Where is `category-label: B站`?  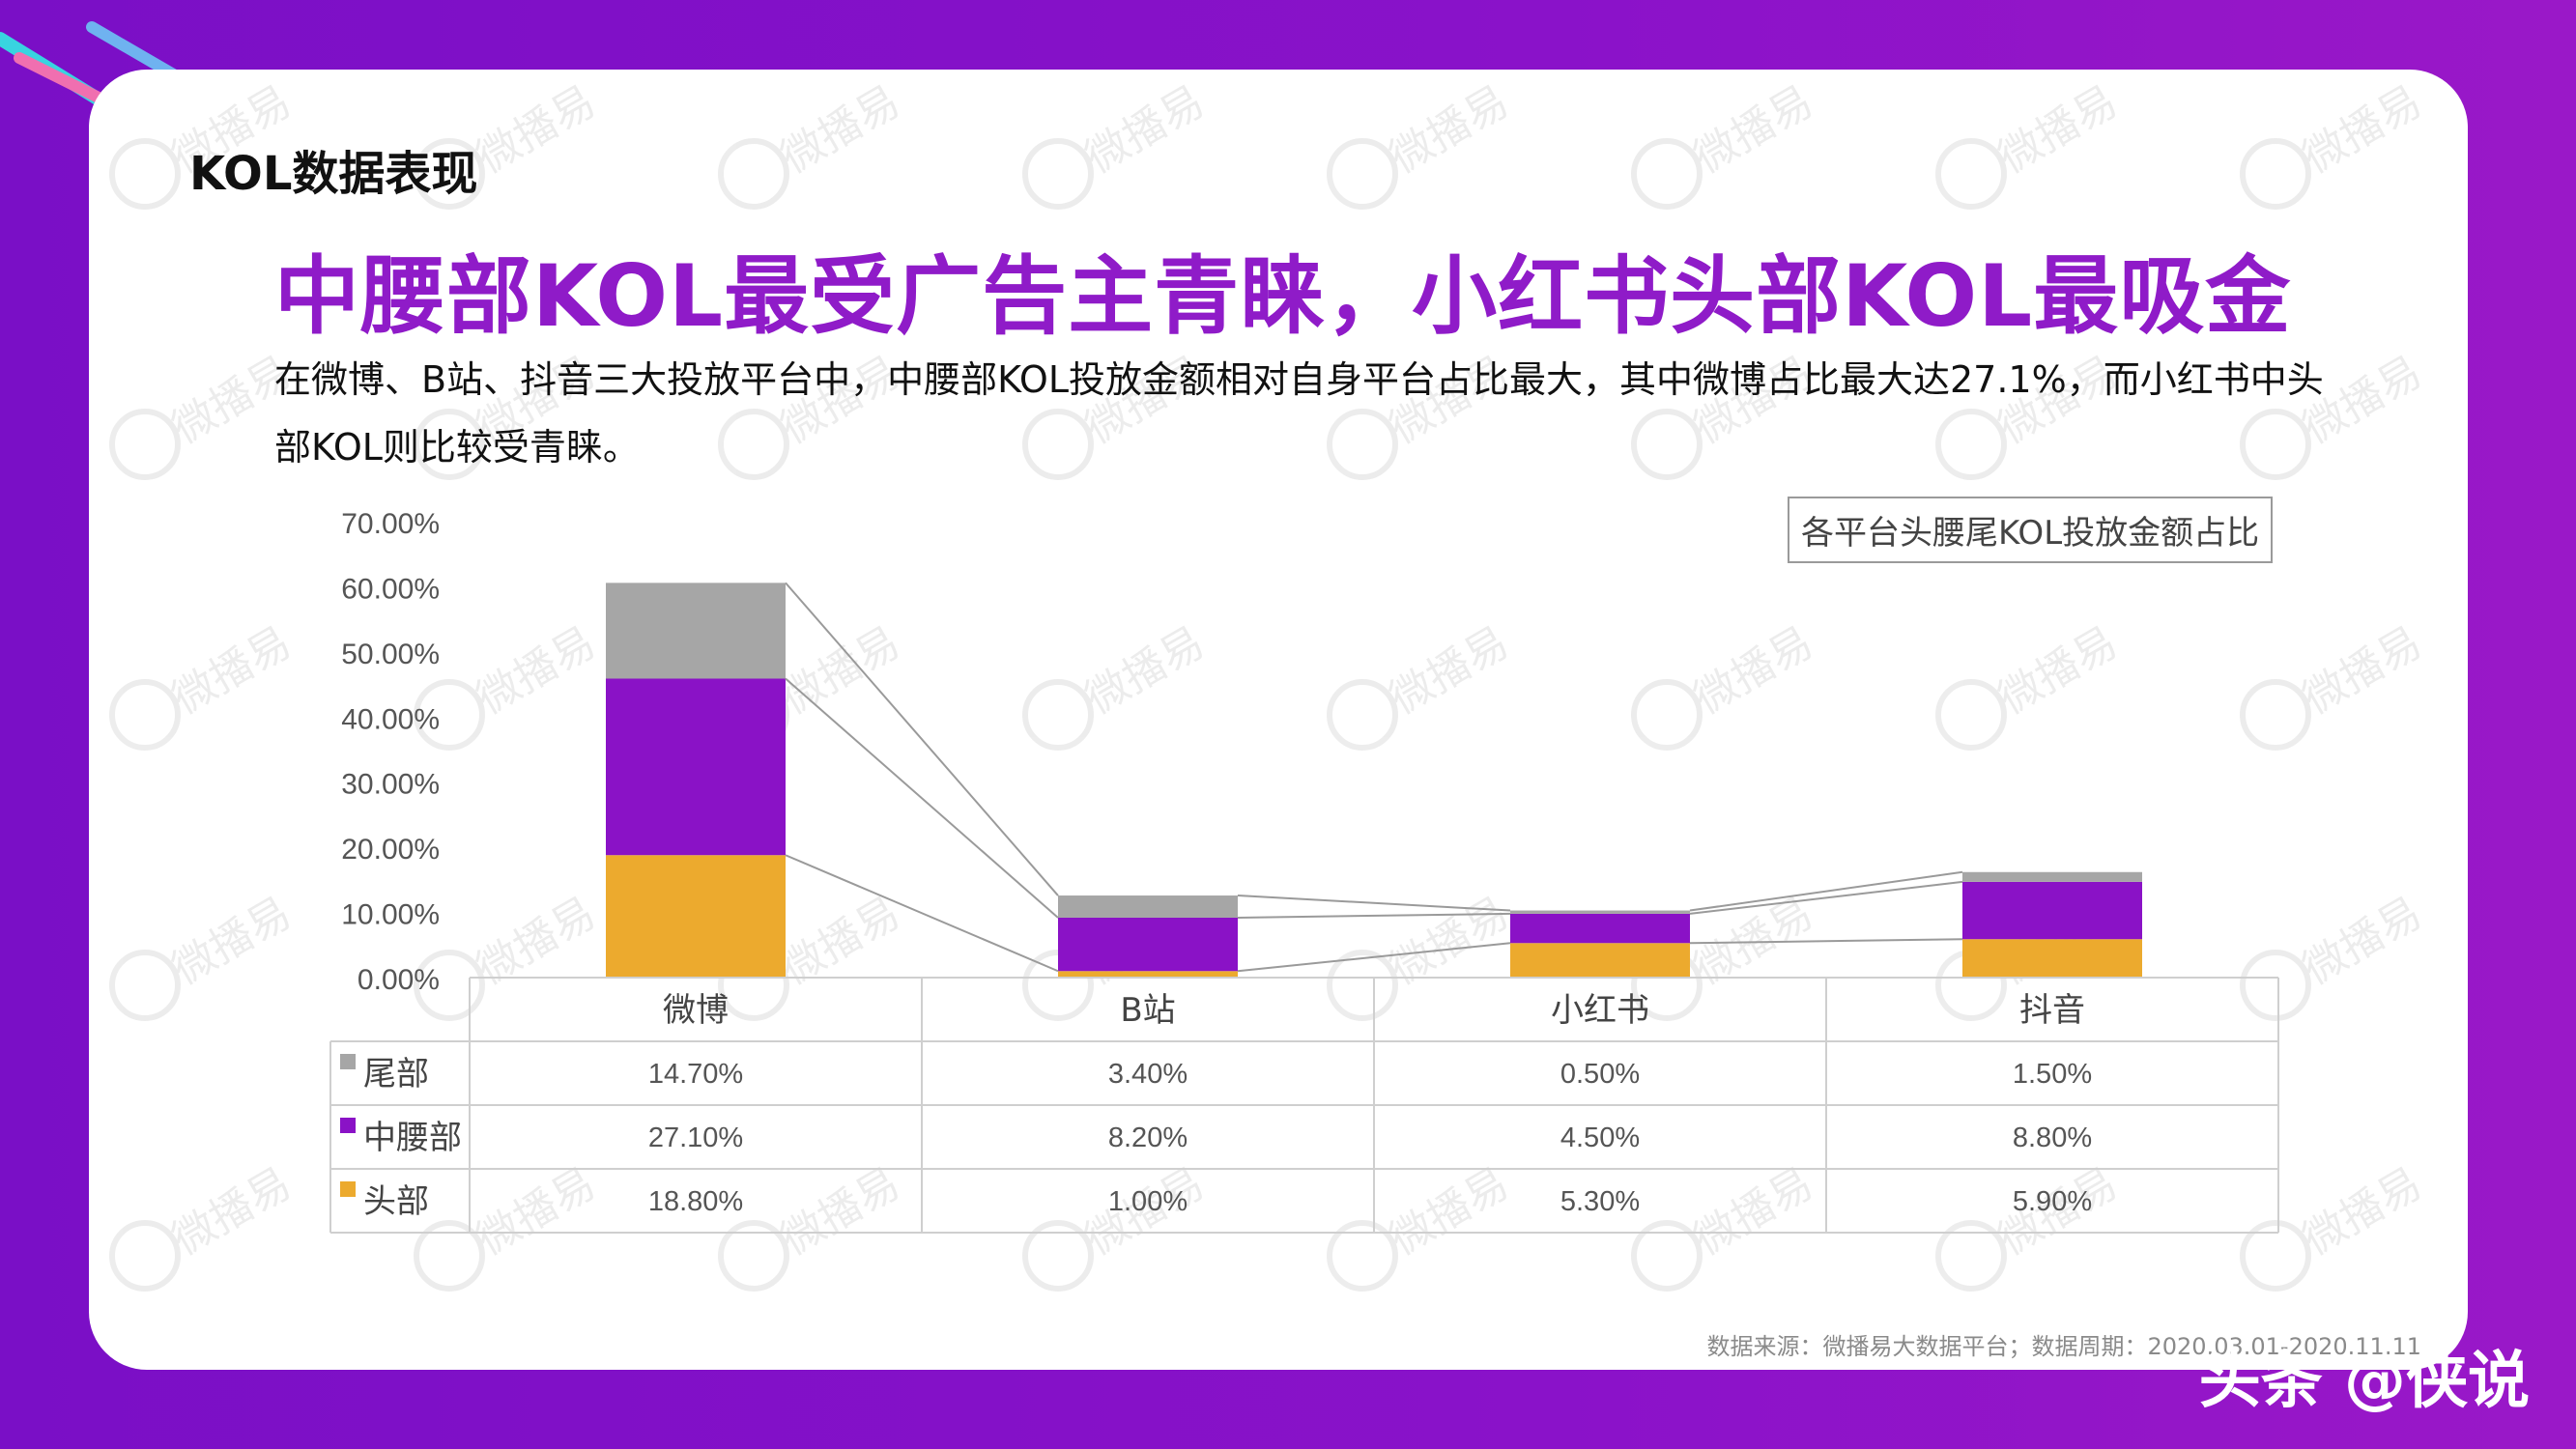 category-label: B站 is located at coordinates (1147, 1011).